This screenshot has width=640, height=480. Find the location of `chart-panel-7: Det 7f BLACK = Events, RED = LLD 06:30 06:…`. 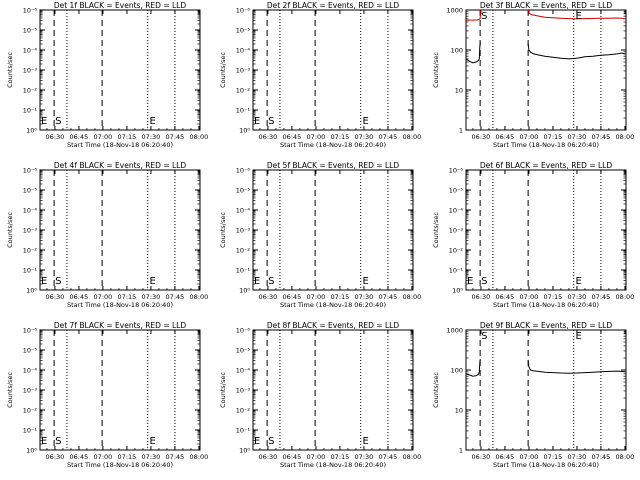

chart-panel-7: Det 7f BLACK = Events, RED = LLD 06:30 06:… is located at coordinates (107, 395).